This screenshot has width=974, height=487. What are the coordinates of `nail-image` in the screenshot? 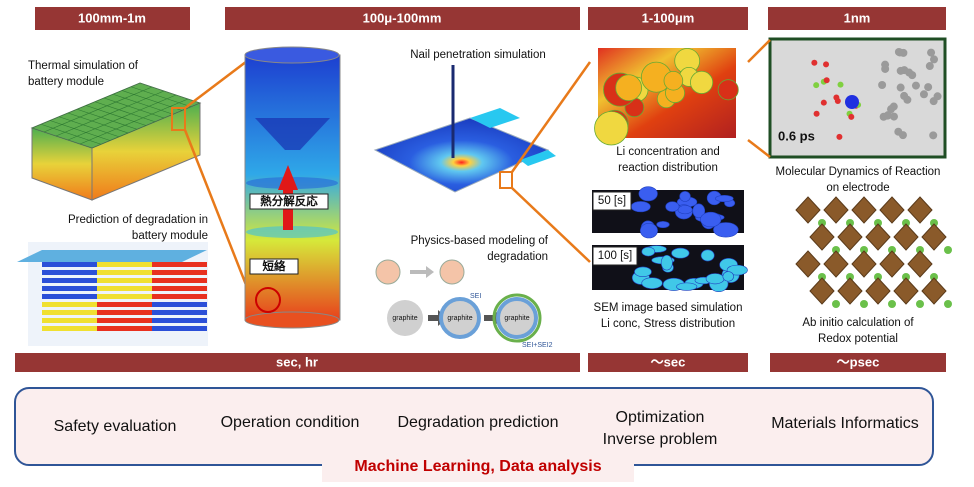 It's located at (464, 129).